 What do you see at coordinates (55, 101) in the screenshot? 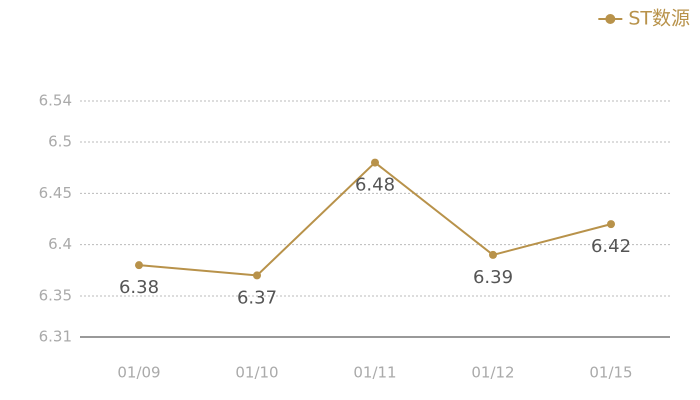
I see `y-tick-label: 6.54` at bounding box center [55, 101].